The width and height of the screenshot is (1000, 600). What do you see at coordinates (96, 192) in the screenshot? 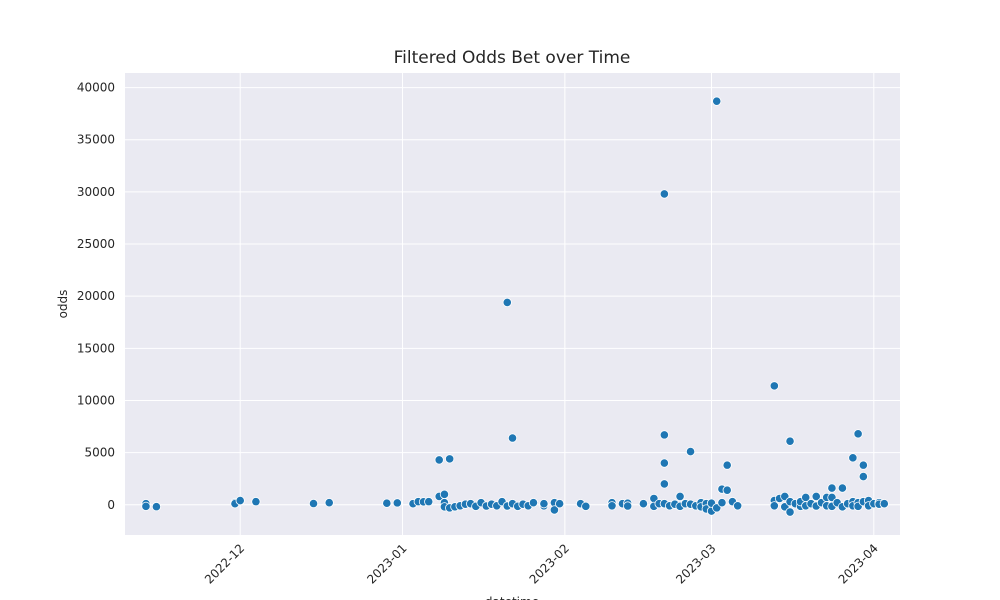
I see `y-tick-label: 30000` at bounding box center [96, 192].